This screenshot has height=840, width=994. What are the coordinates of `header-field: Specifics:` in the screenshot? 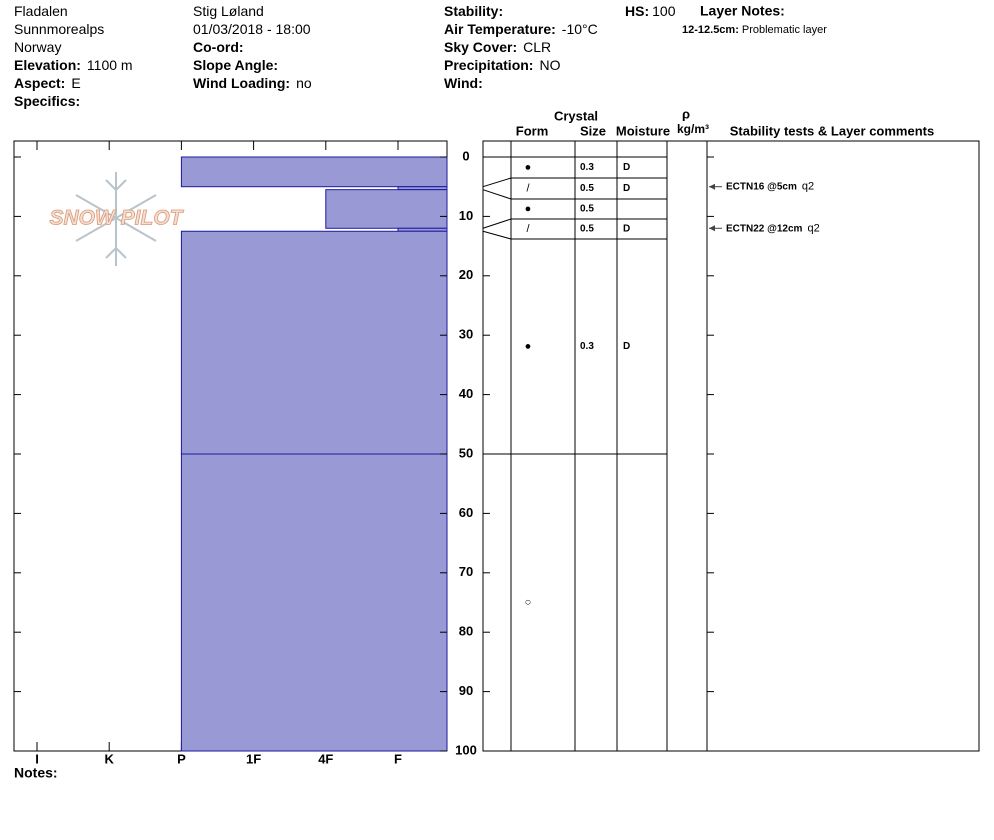 It's located at (47, 101).